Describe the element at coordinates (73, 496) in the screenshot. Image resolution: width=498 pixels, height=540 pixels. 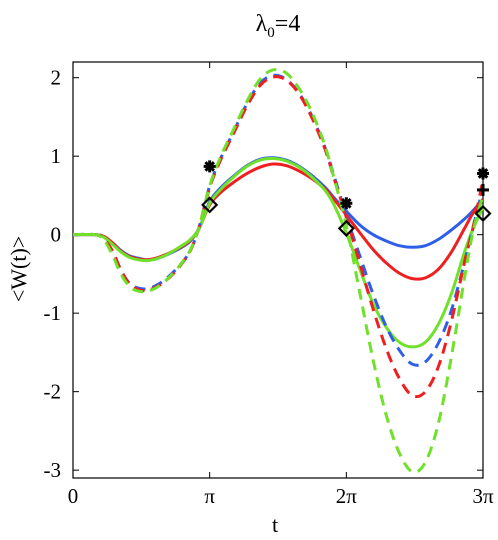
I see `x-tick-label: 0` at that location.